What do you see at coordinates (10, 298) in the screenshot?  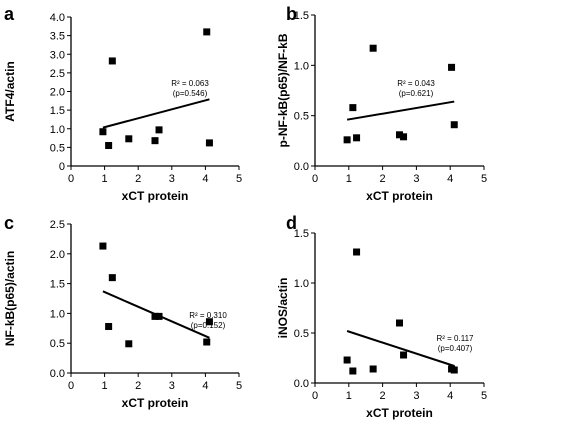 I see `y-axis-title: NF-kB(p65)/actin` at bounding box center [10, 298].